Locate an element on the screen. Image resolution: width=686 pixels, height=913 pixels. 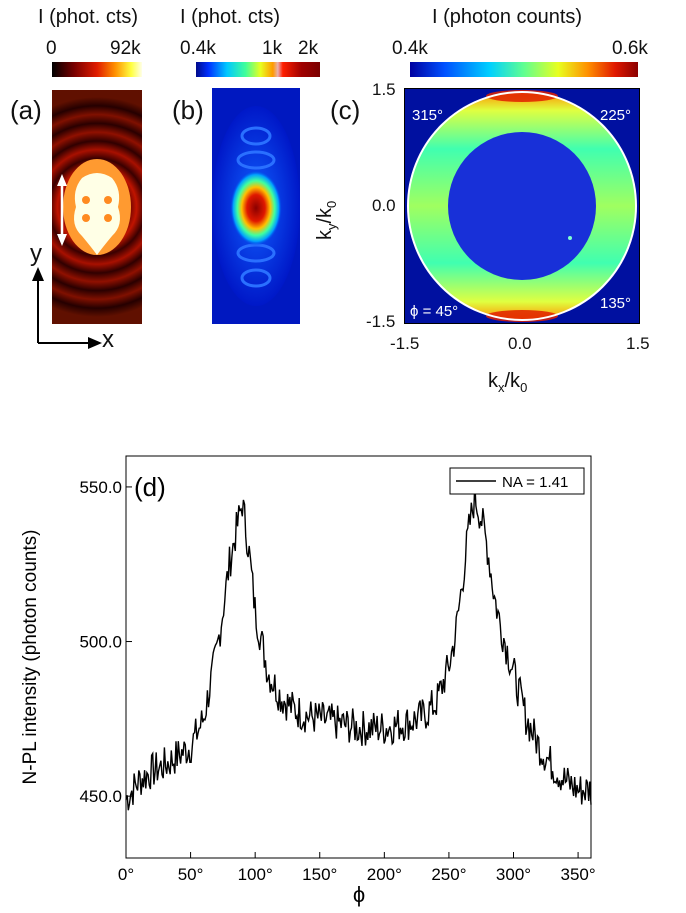
x-tick-label: 300° is located at coordinates (513, 874).